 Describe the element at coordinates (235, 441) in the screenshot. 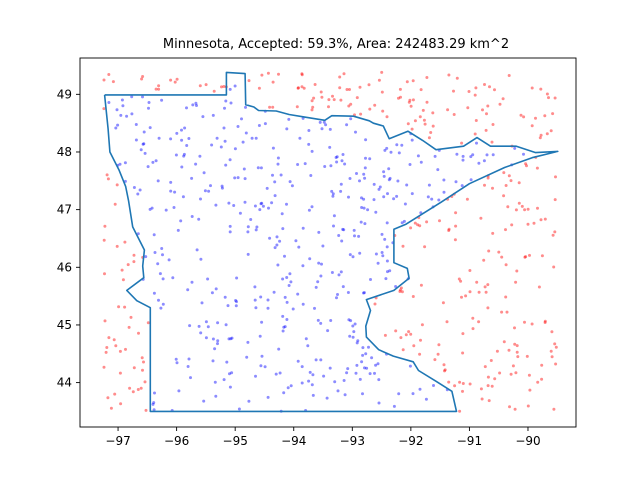

I see `x-tick-label: −95` at that location.